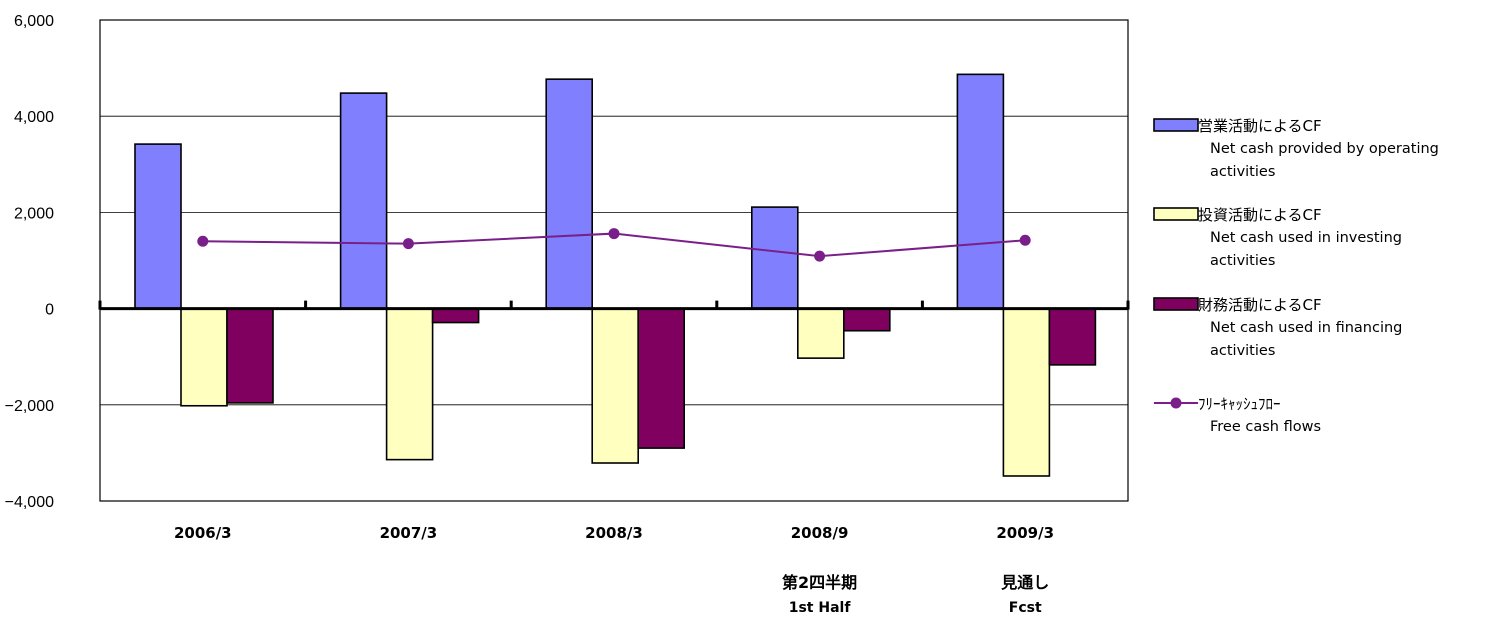  Describe the element at coordinates (29, 406) in the screenshot. I see `y-tick-label: −2,000` at that location.